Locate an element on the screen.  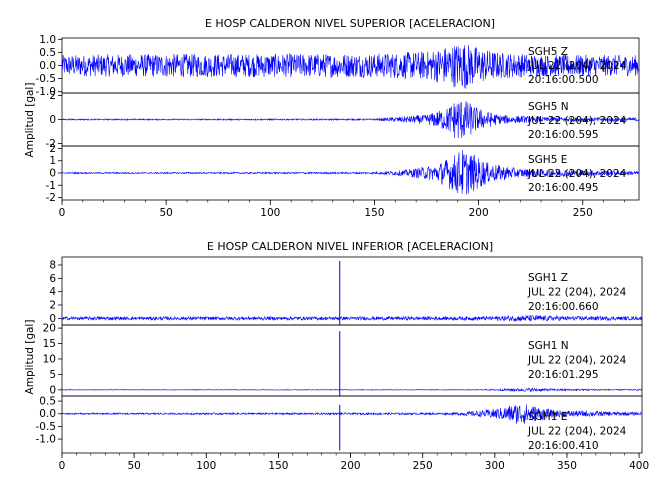
station-label: SGH5 N is located at coordinates (548, 107).